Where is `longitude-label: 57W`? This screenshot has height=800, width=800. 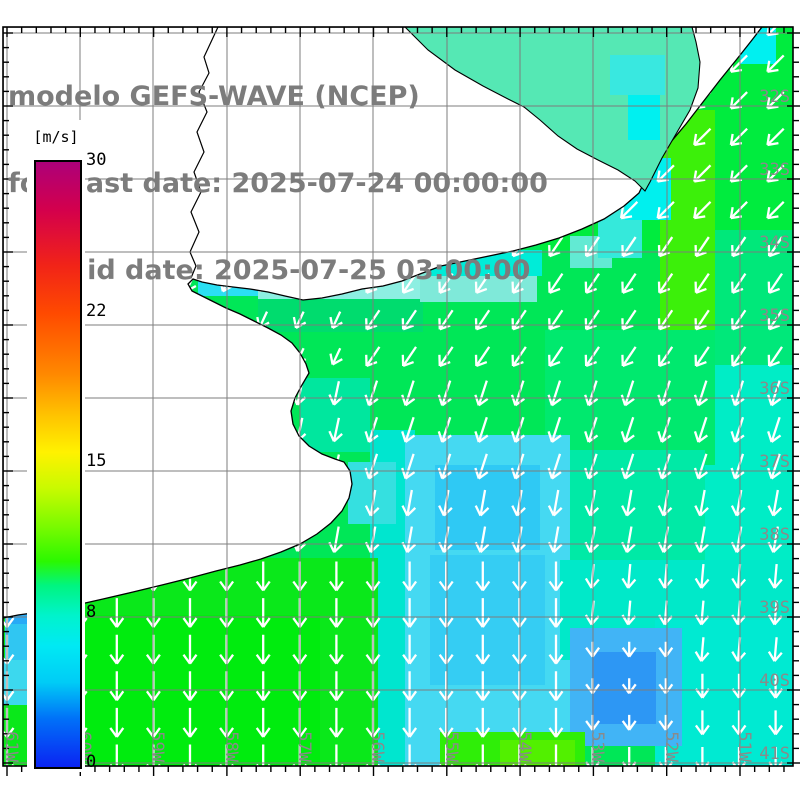 longitude-label: 57W is located at coordinates (304, 746).